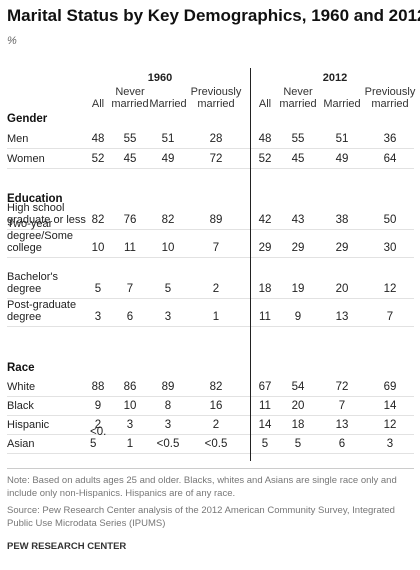 This screenshot has width=420, height=570. I want to click on table-cell-text: 52, so click(265, 159).